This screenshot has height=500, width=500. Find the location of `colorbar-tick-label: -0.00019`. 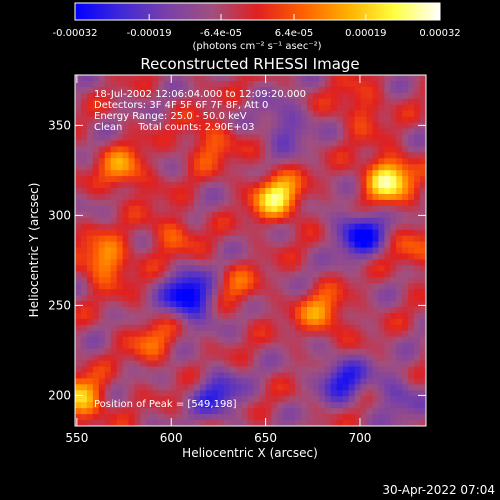

colorbar-tick-label: -0.00019 is located at coordinates (149, 33).